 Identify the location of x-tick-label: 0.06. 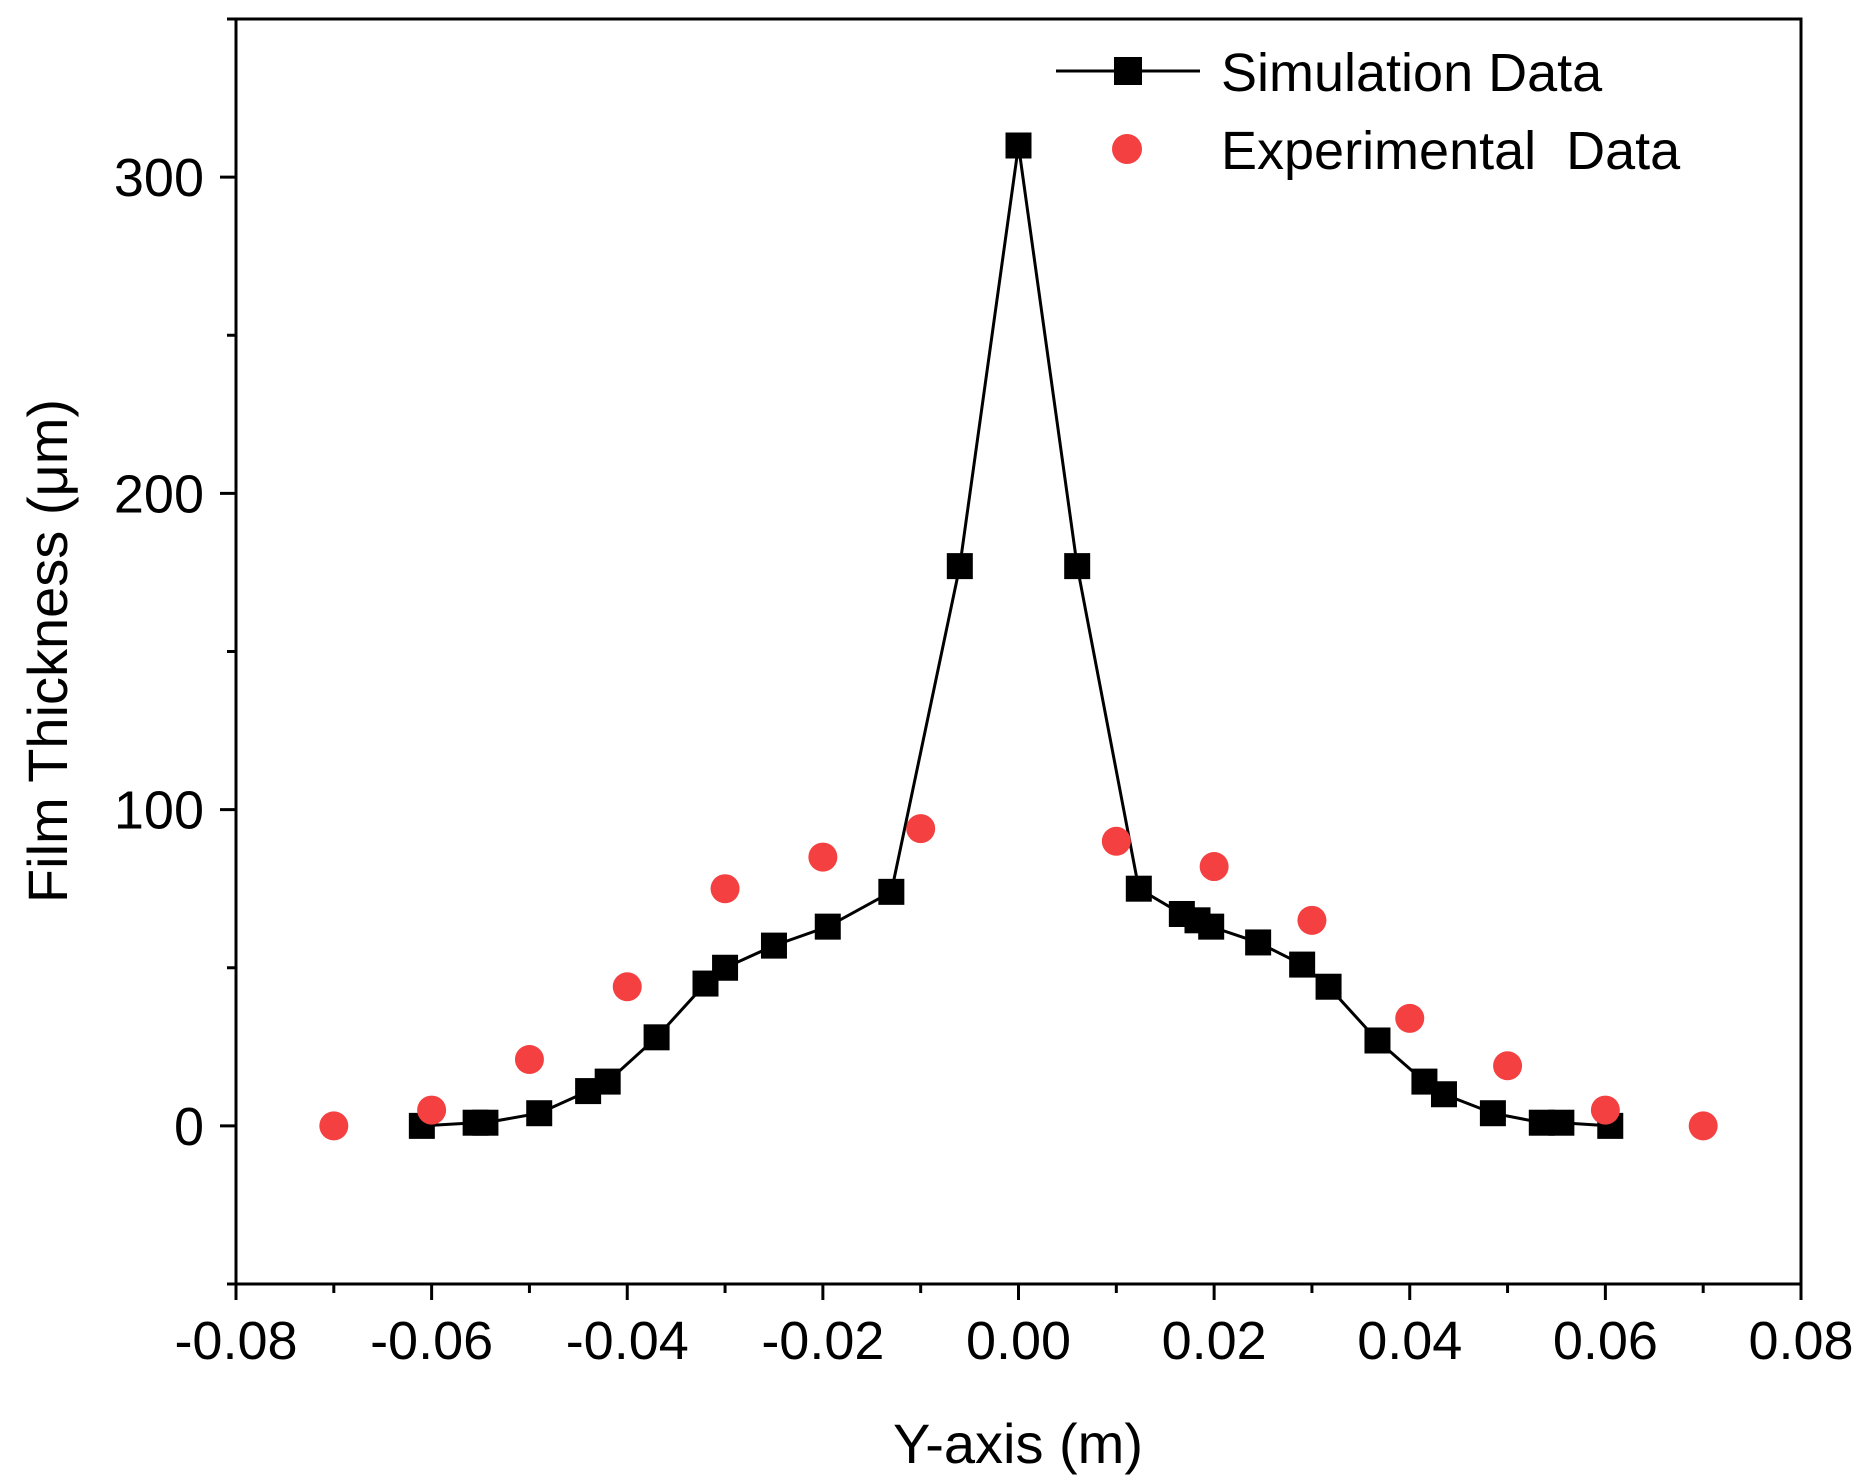
(1605, 1341).